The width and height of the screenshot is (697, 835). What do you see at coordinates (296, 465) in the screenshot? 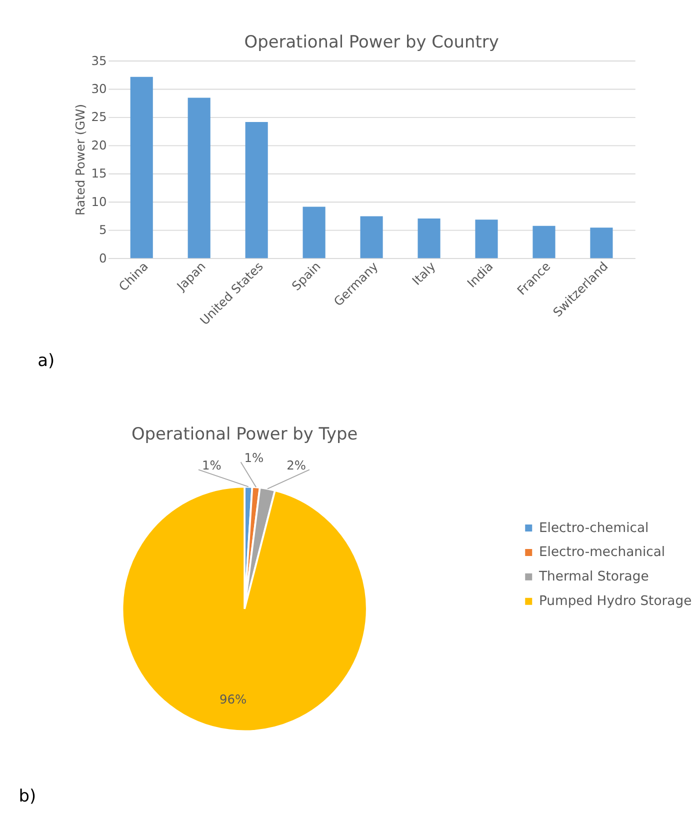
I see `data-label: 2%` at bounding box center [296, 465].